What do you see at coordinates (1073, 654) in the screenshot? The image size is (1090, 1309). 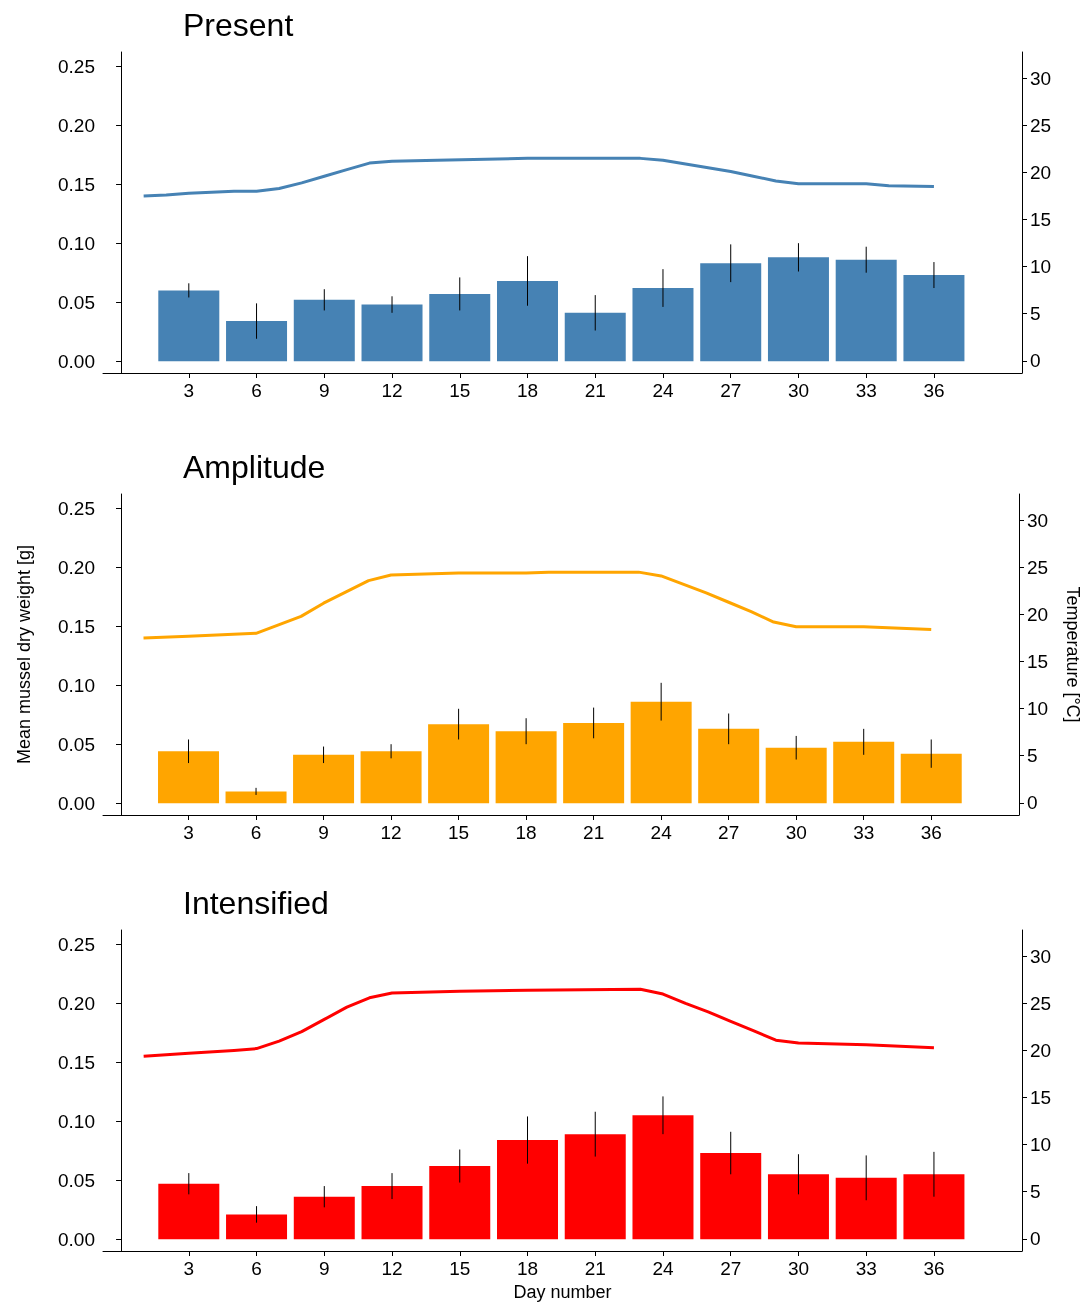 I see `y2-axis-title: Temperature [°C]` at bounding box center [1073, 654].